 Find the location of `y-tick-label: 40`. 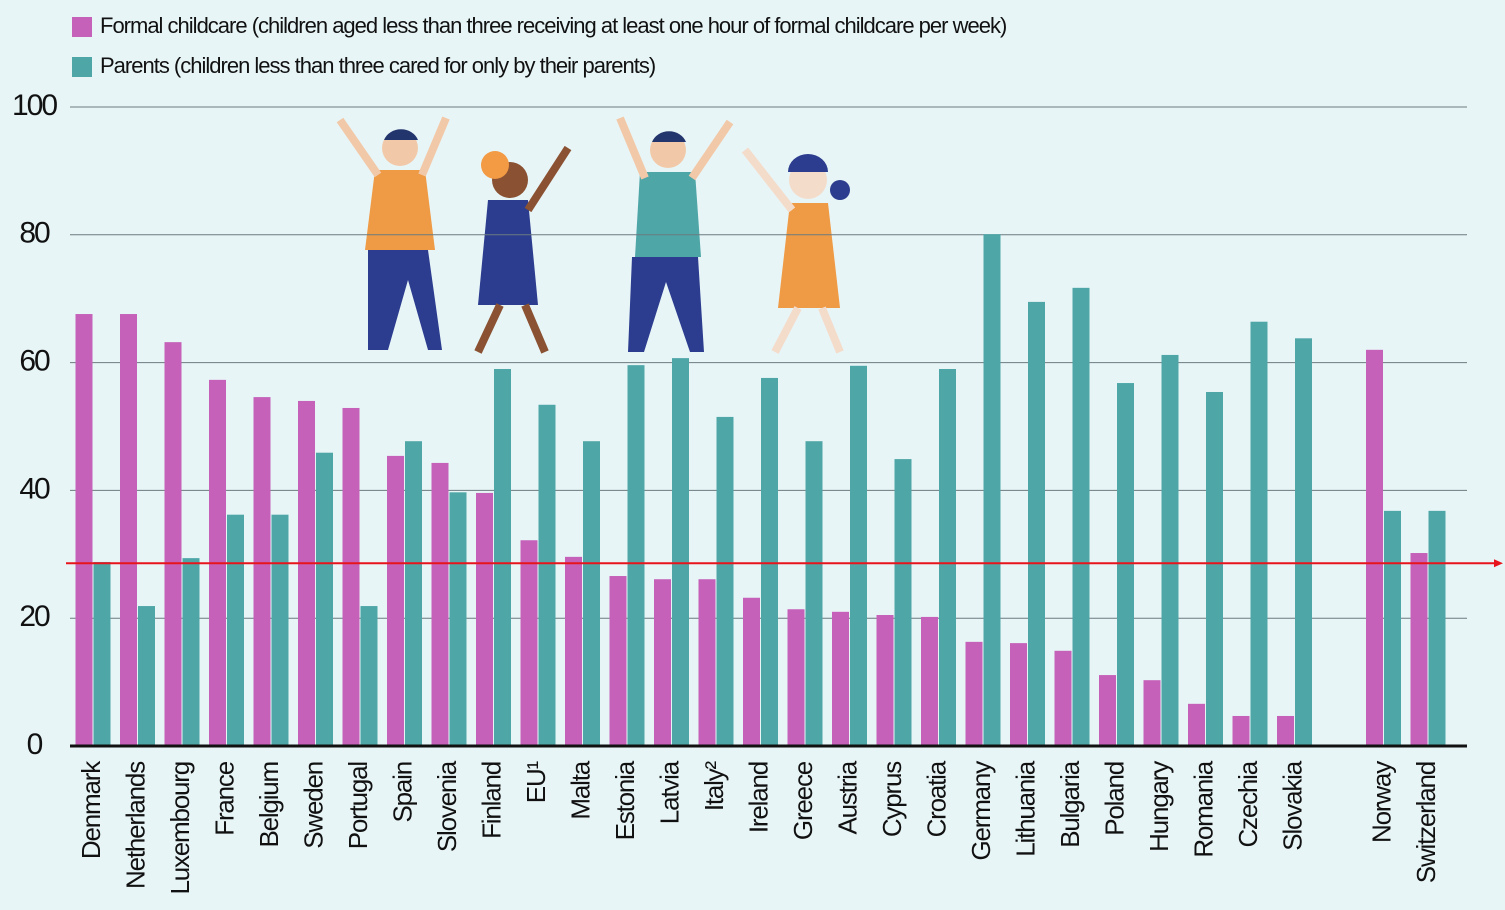

y-tick-label: 40 is located at coordinates (34, 488).